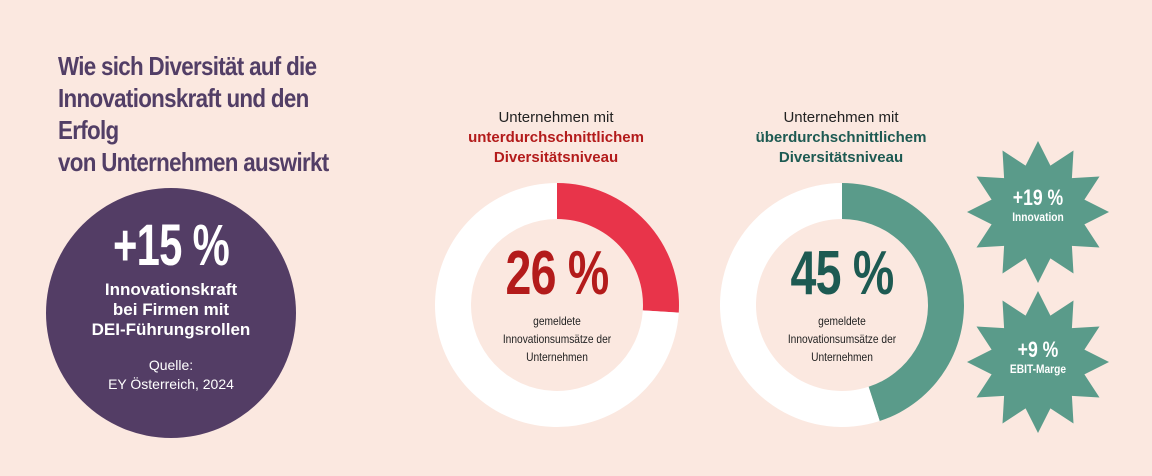 This screenshot has width=1152, height=476. What do you see at coordinates (171, 365) in the screenshot?
I see `source-label: Quelle:` at bounding box center [171, 365].